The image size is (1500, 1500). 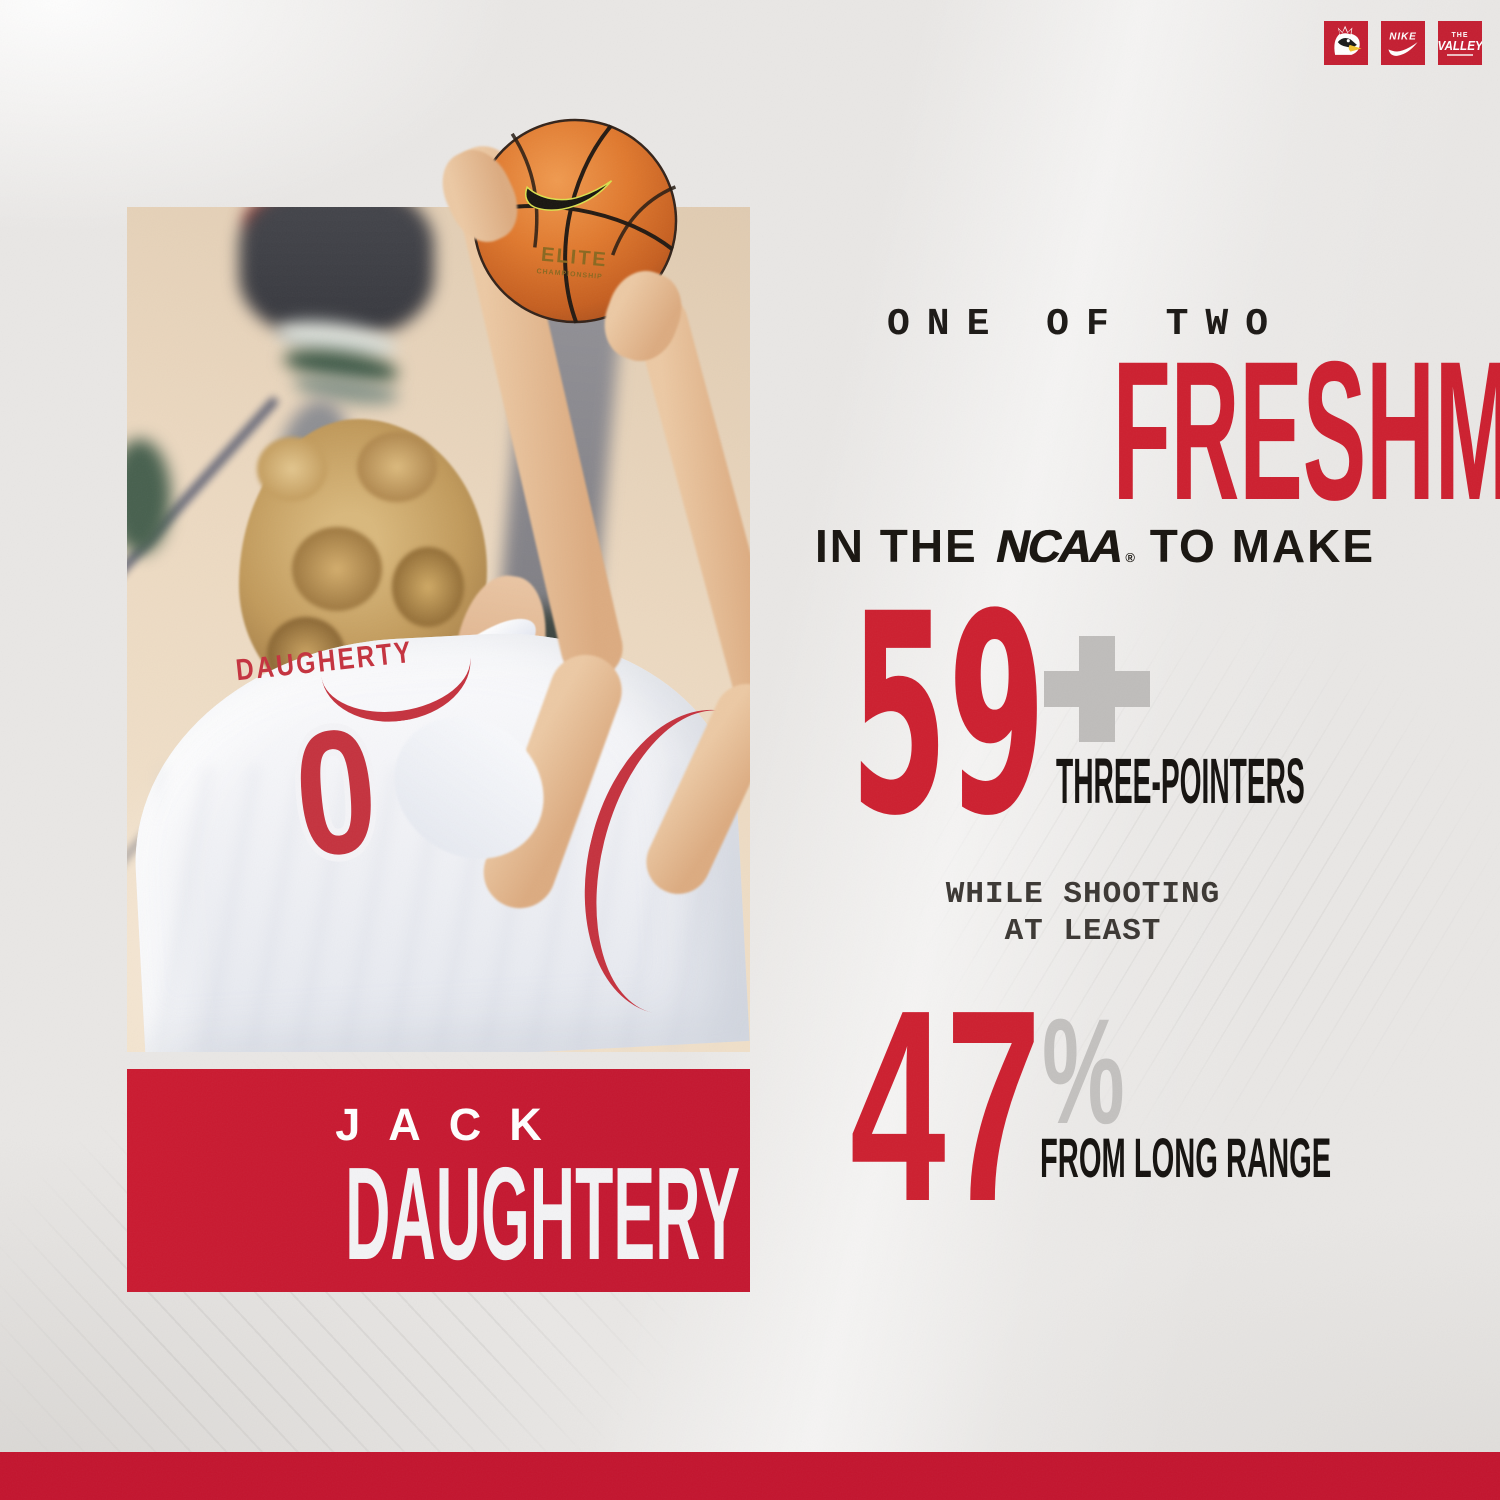 I want to click on nike-icon: NIKE, so click(x=1403, y=43).